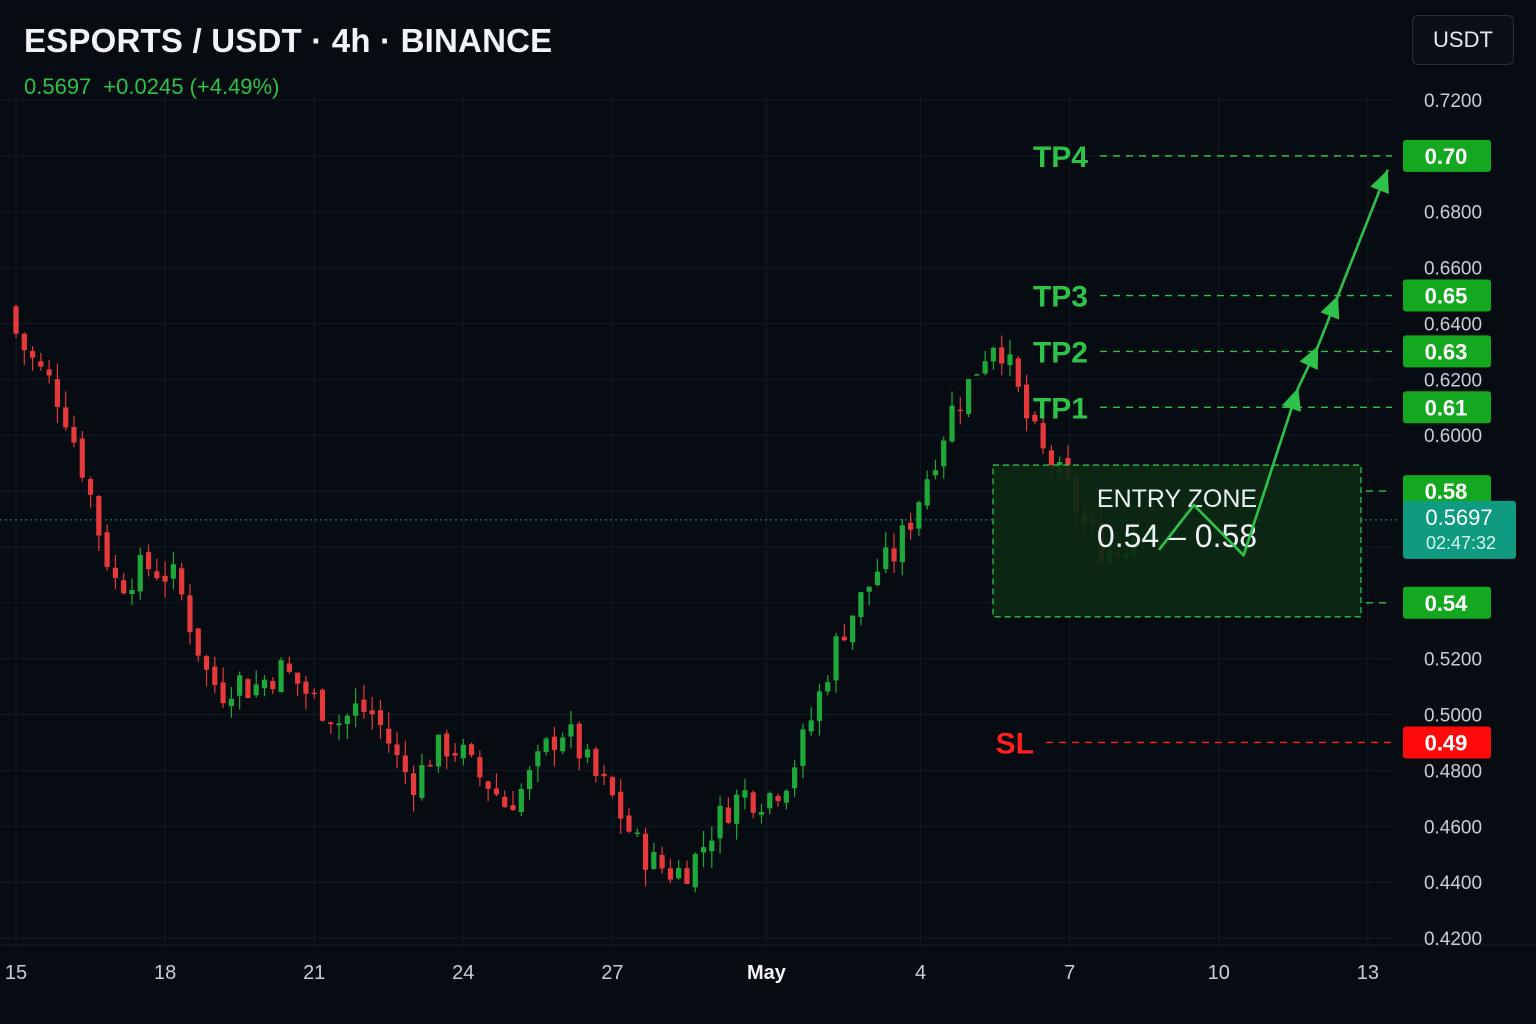  I want to click on x-tick-label: 15, so click(16, 973).